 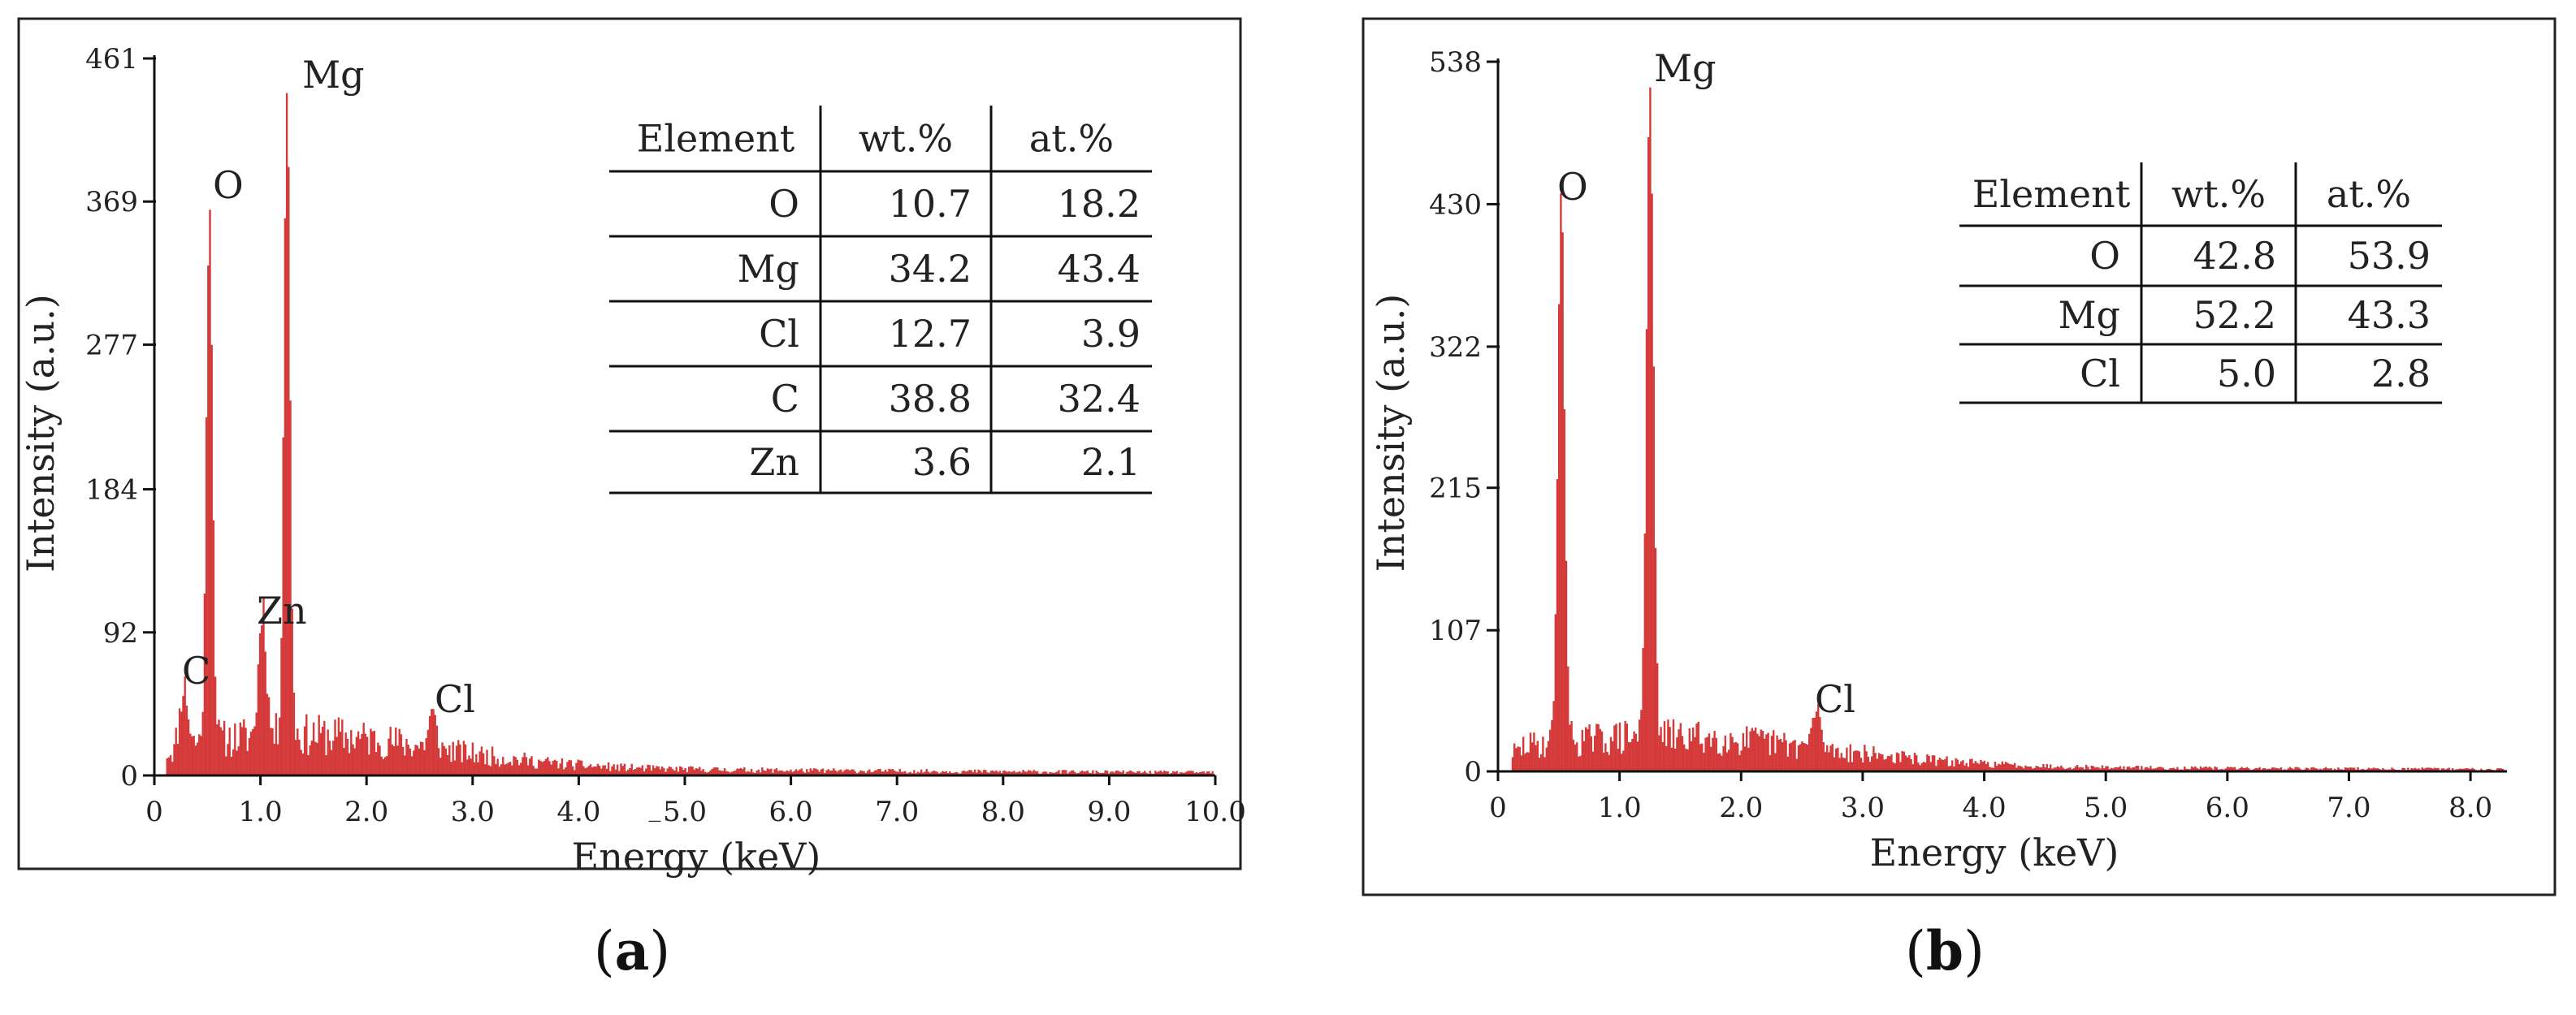 I want to click on x-tick-label: 1.0, so click(x=1620, y=808).